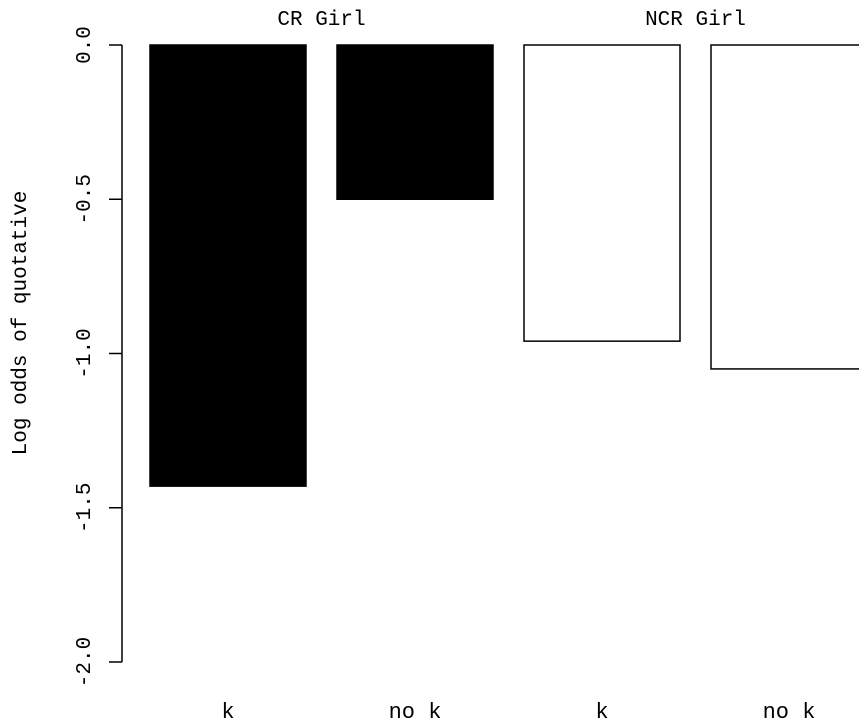 This screenshot has height=723, width=859. I want to click on group-label: NCR Girl, so click(695, 20).